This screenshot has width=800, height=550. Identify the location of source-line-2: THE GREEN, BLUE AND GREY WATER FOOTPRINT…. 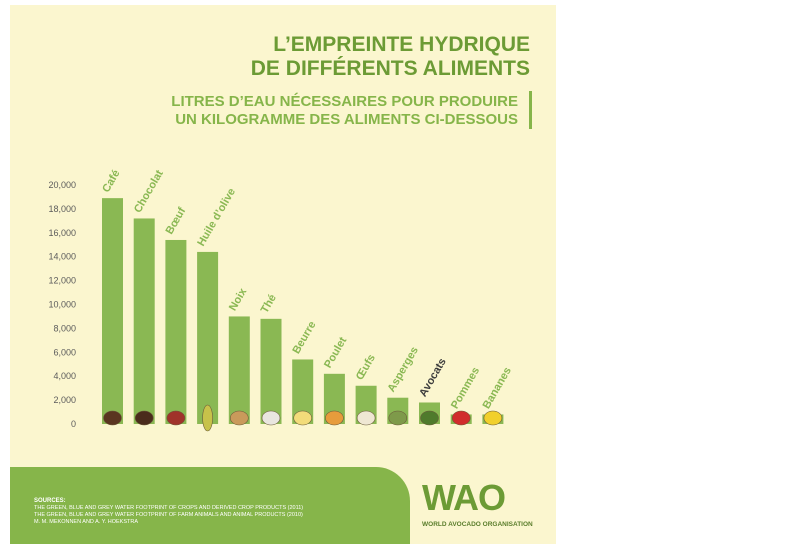
(168, 515).